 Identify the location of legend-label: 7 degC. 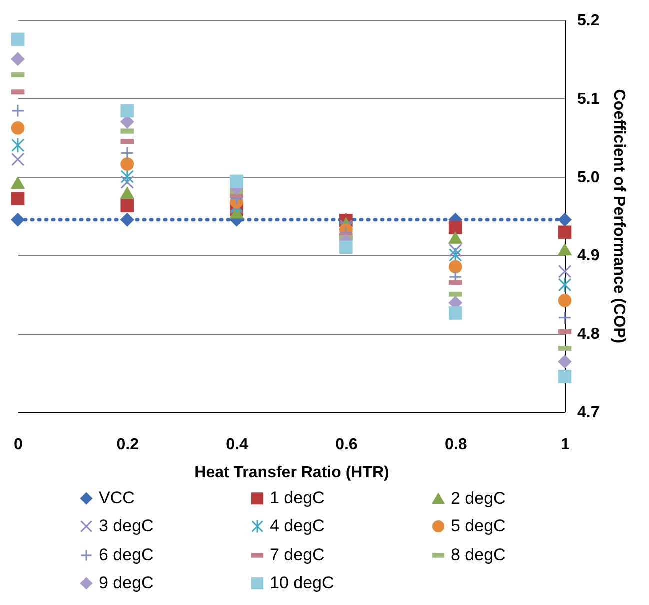
(297, 555).